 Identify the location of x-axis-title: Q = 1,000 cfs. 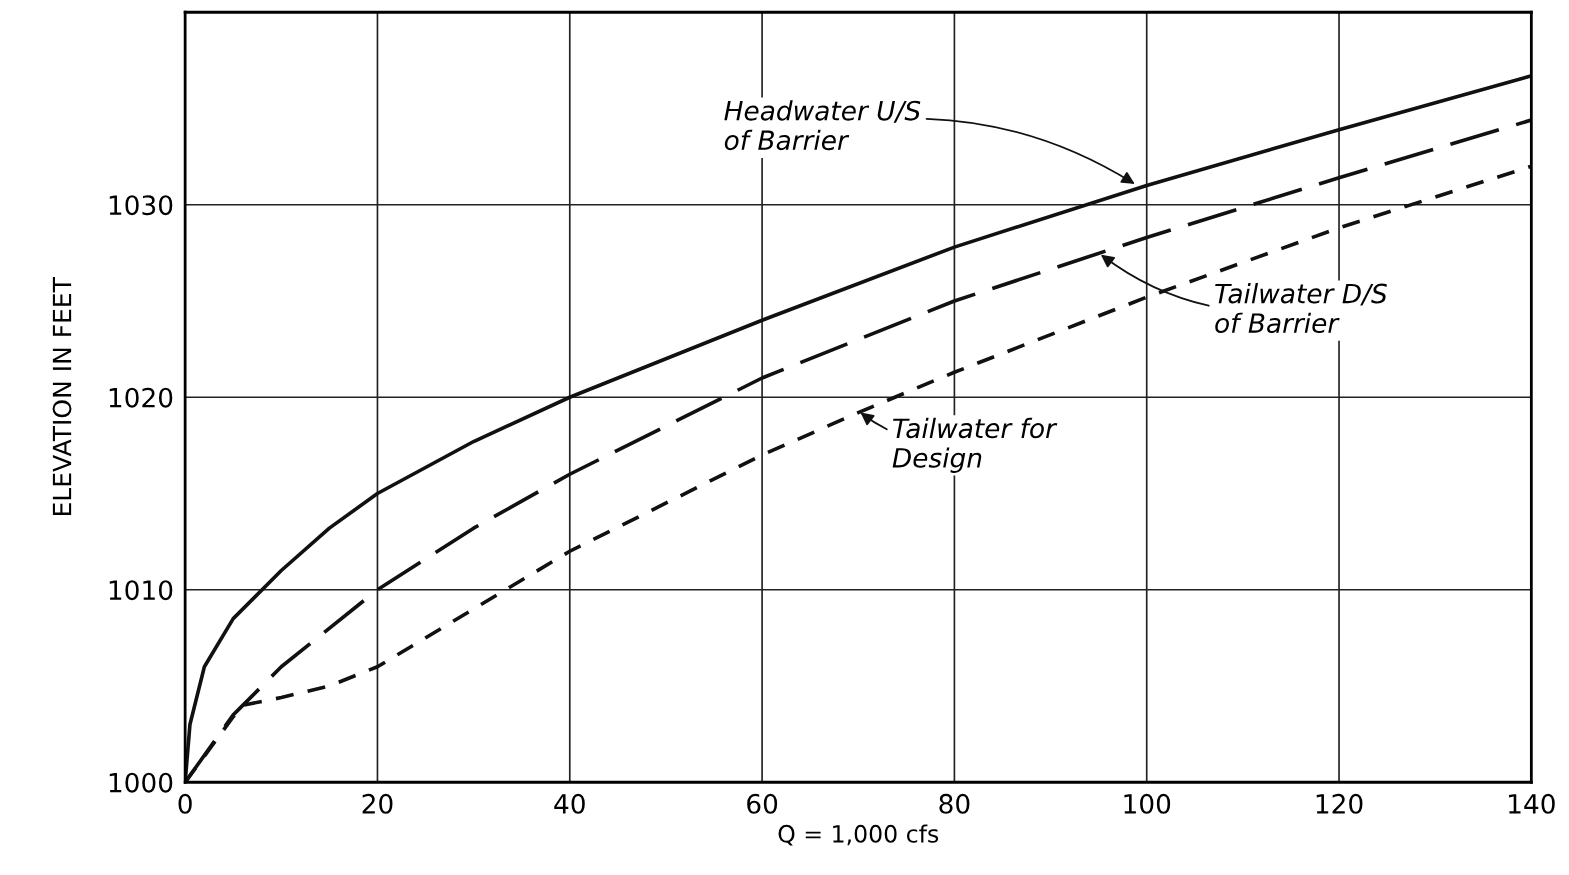
(858, 835).